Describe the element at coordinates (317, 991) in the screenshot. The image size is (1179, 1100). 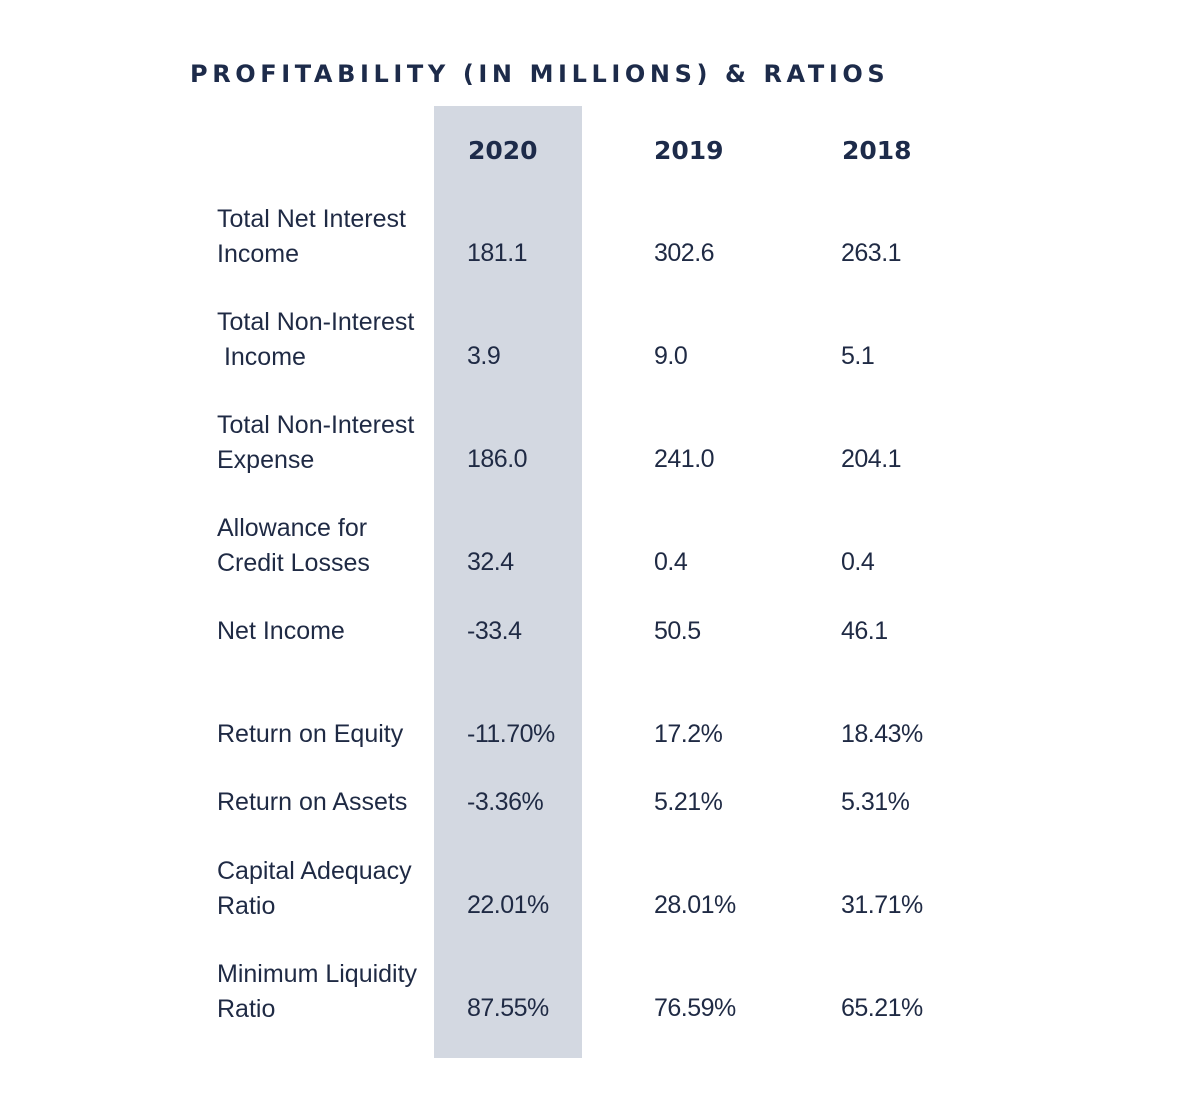
I see `row-label-minimum-liquidity-ratio: Minimum Liquidity Ratio` at that location.